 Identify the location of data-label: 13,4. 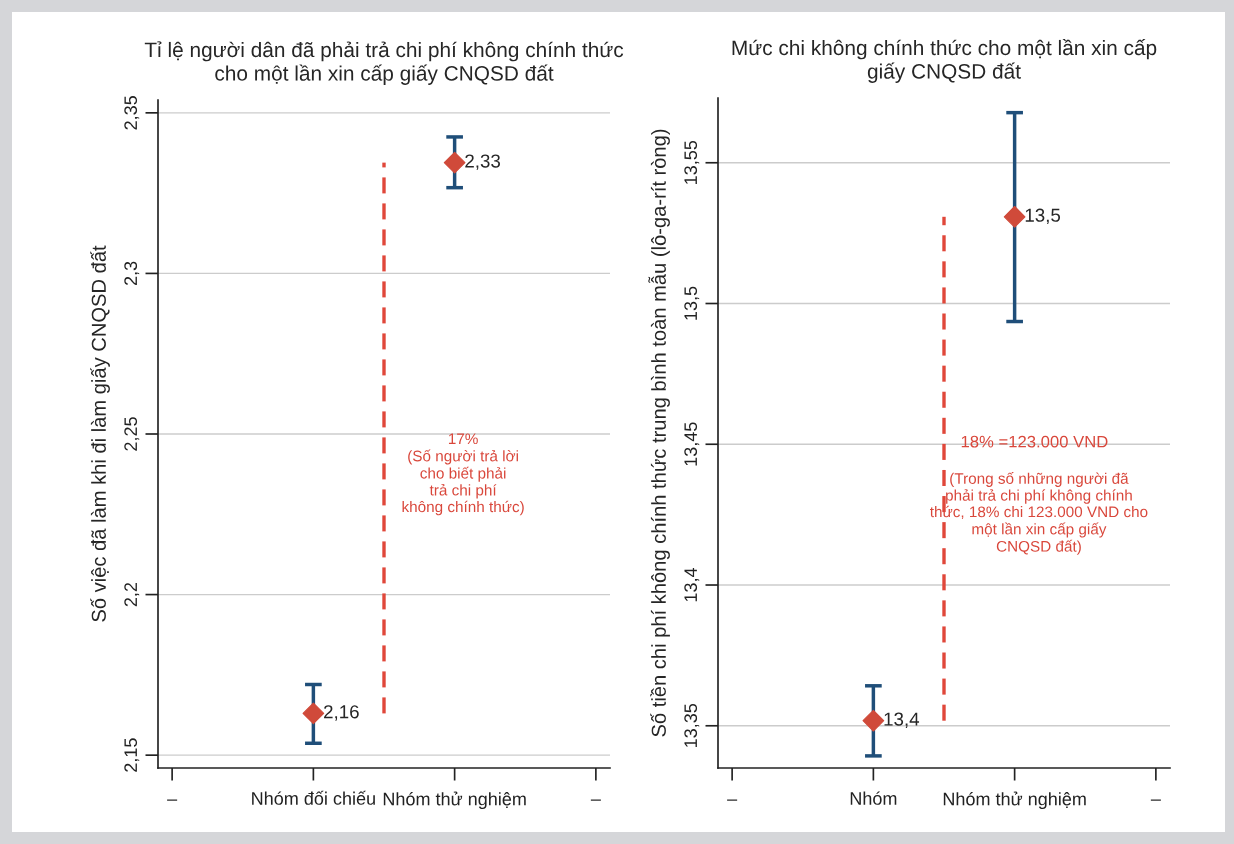
(902, 720).